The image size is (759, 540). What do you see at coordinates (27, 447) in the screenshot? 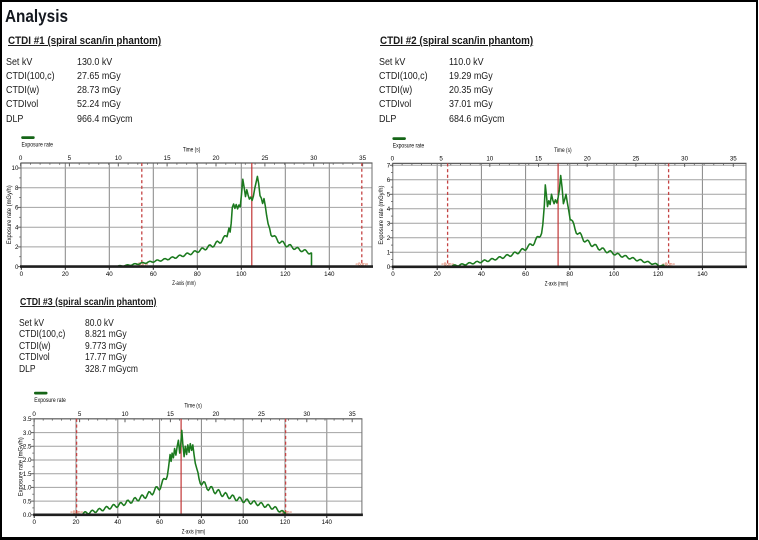
I see `svg-text: 2.5` at bounding box center [27, 447].